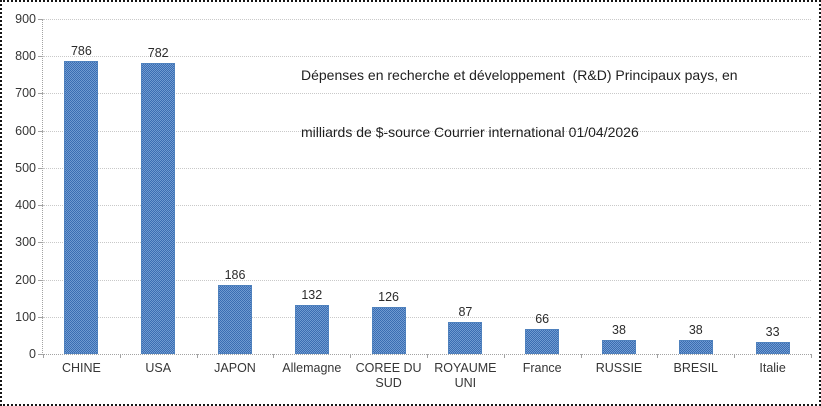  What do you see at coordinates (235, 368) in the screenshot?
I see `category-label: JAPON` at bounding box center [235, 368].